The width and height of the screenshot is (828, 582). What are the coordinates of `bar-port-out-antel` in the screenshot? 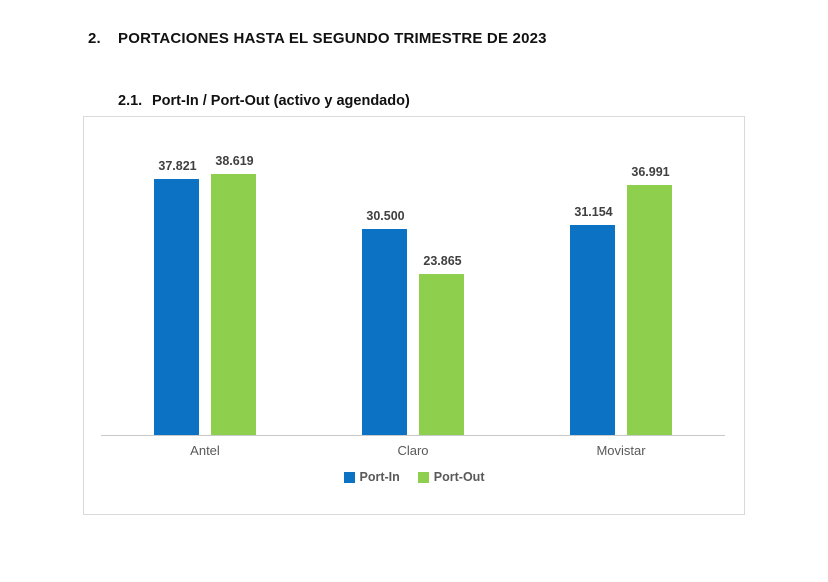 It's located at (233, 304).